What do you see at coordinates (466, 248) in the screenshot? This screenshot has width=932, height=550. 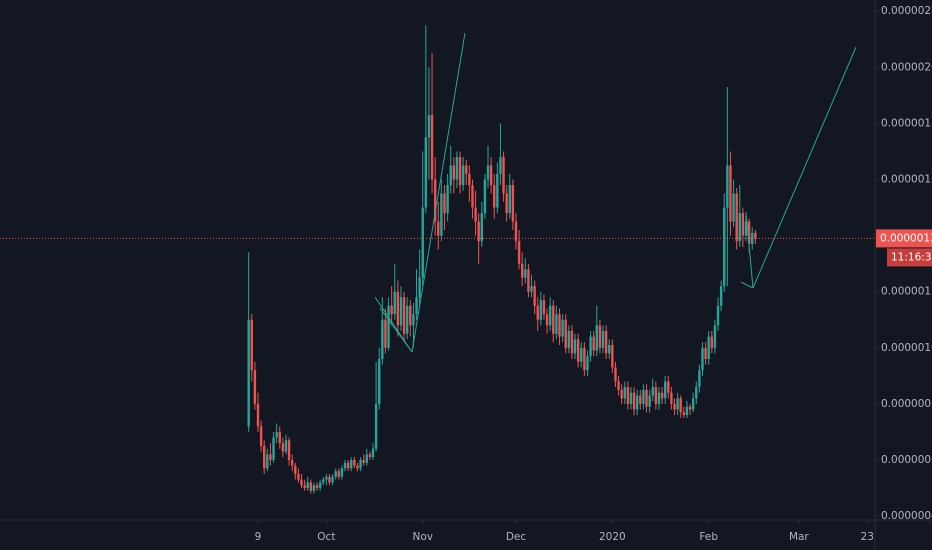 I see `price-overlay: 0.00000139 11:16:36` at bounding box center [466, 248].